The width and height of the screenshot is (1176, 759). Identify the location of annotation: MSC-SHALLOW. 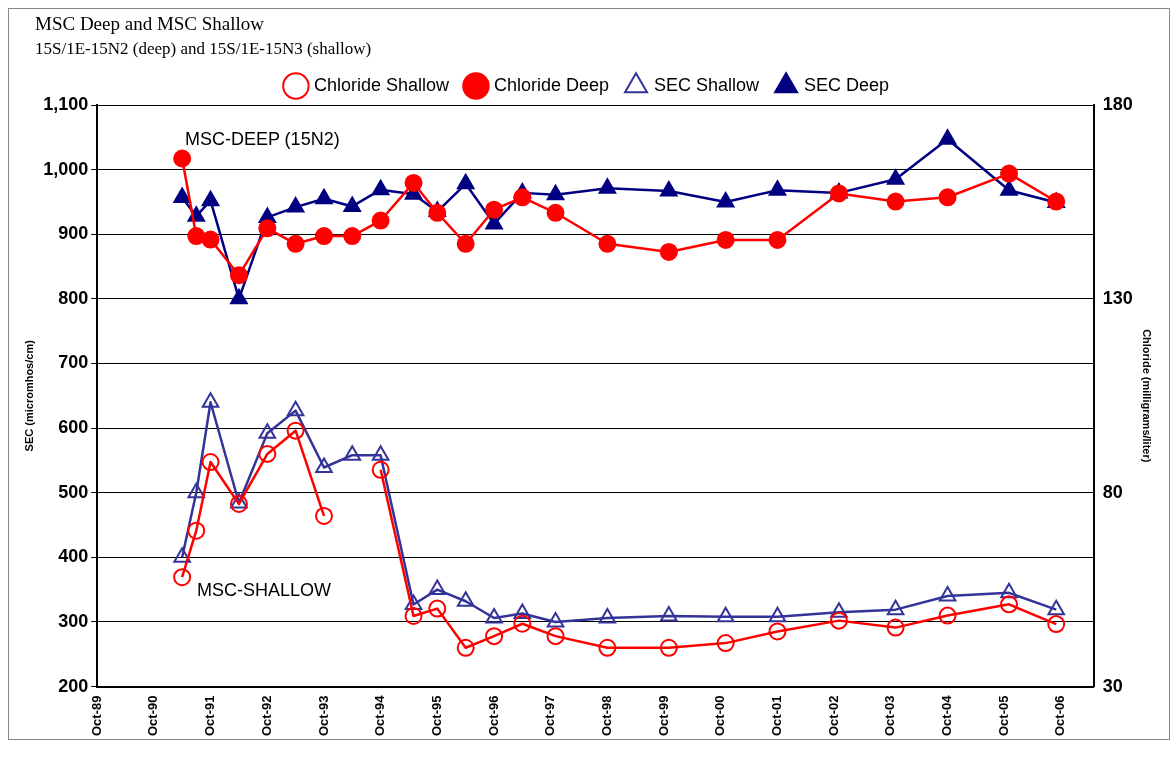
(263, 589).